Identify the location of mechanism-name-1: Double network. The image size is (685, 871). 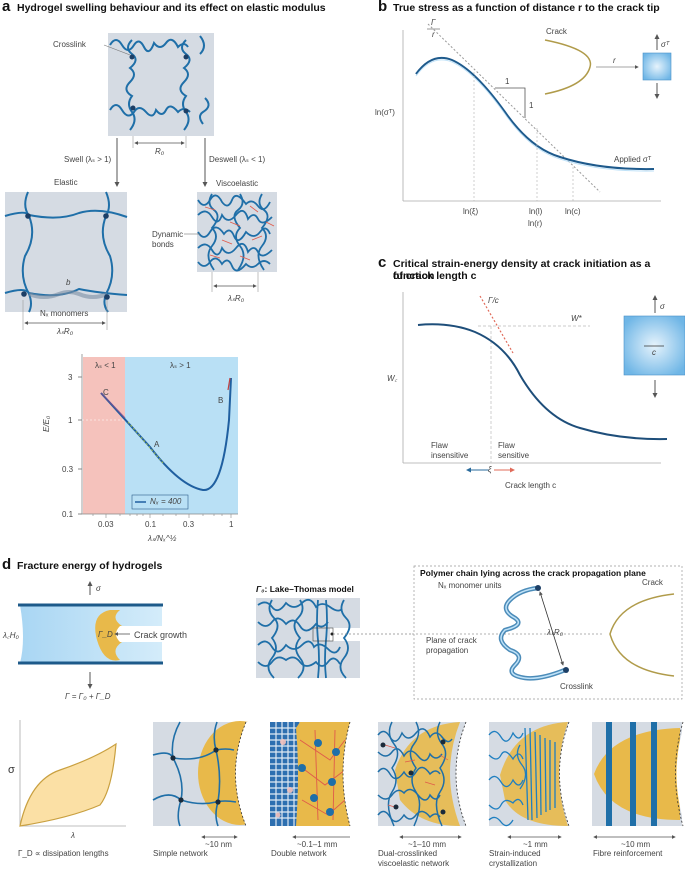
(299, 853).